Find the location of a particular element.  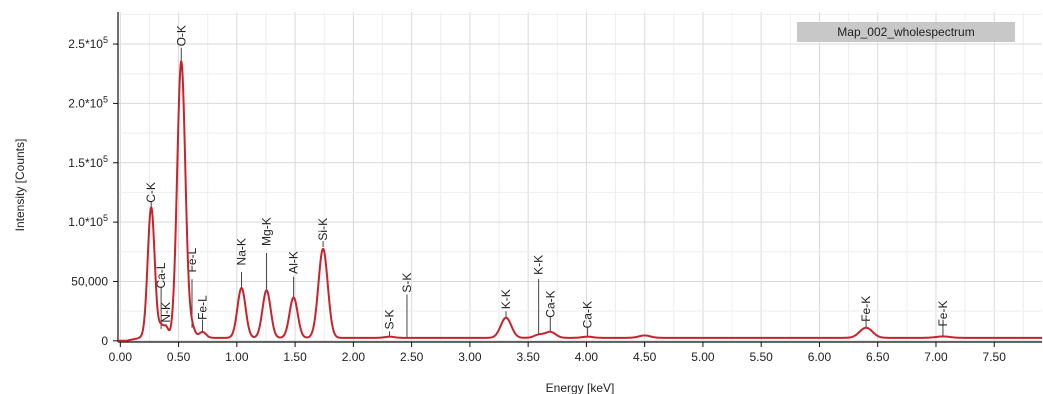

x-tick-label: 7.50 is located at coordinates (995, 357).